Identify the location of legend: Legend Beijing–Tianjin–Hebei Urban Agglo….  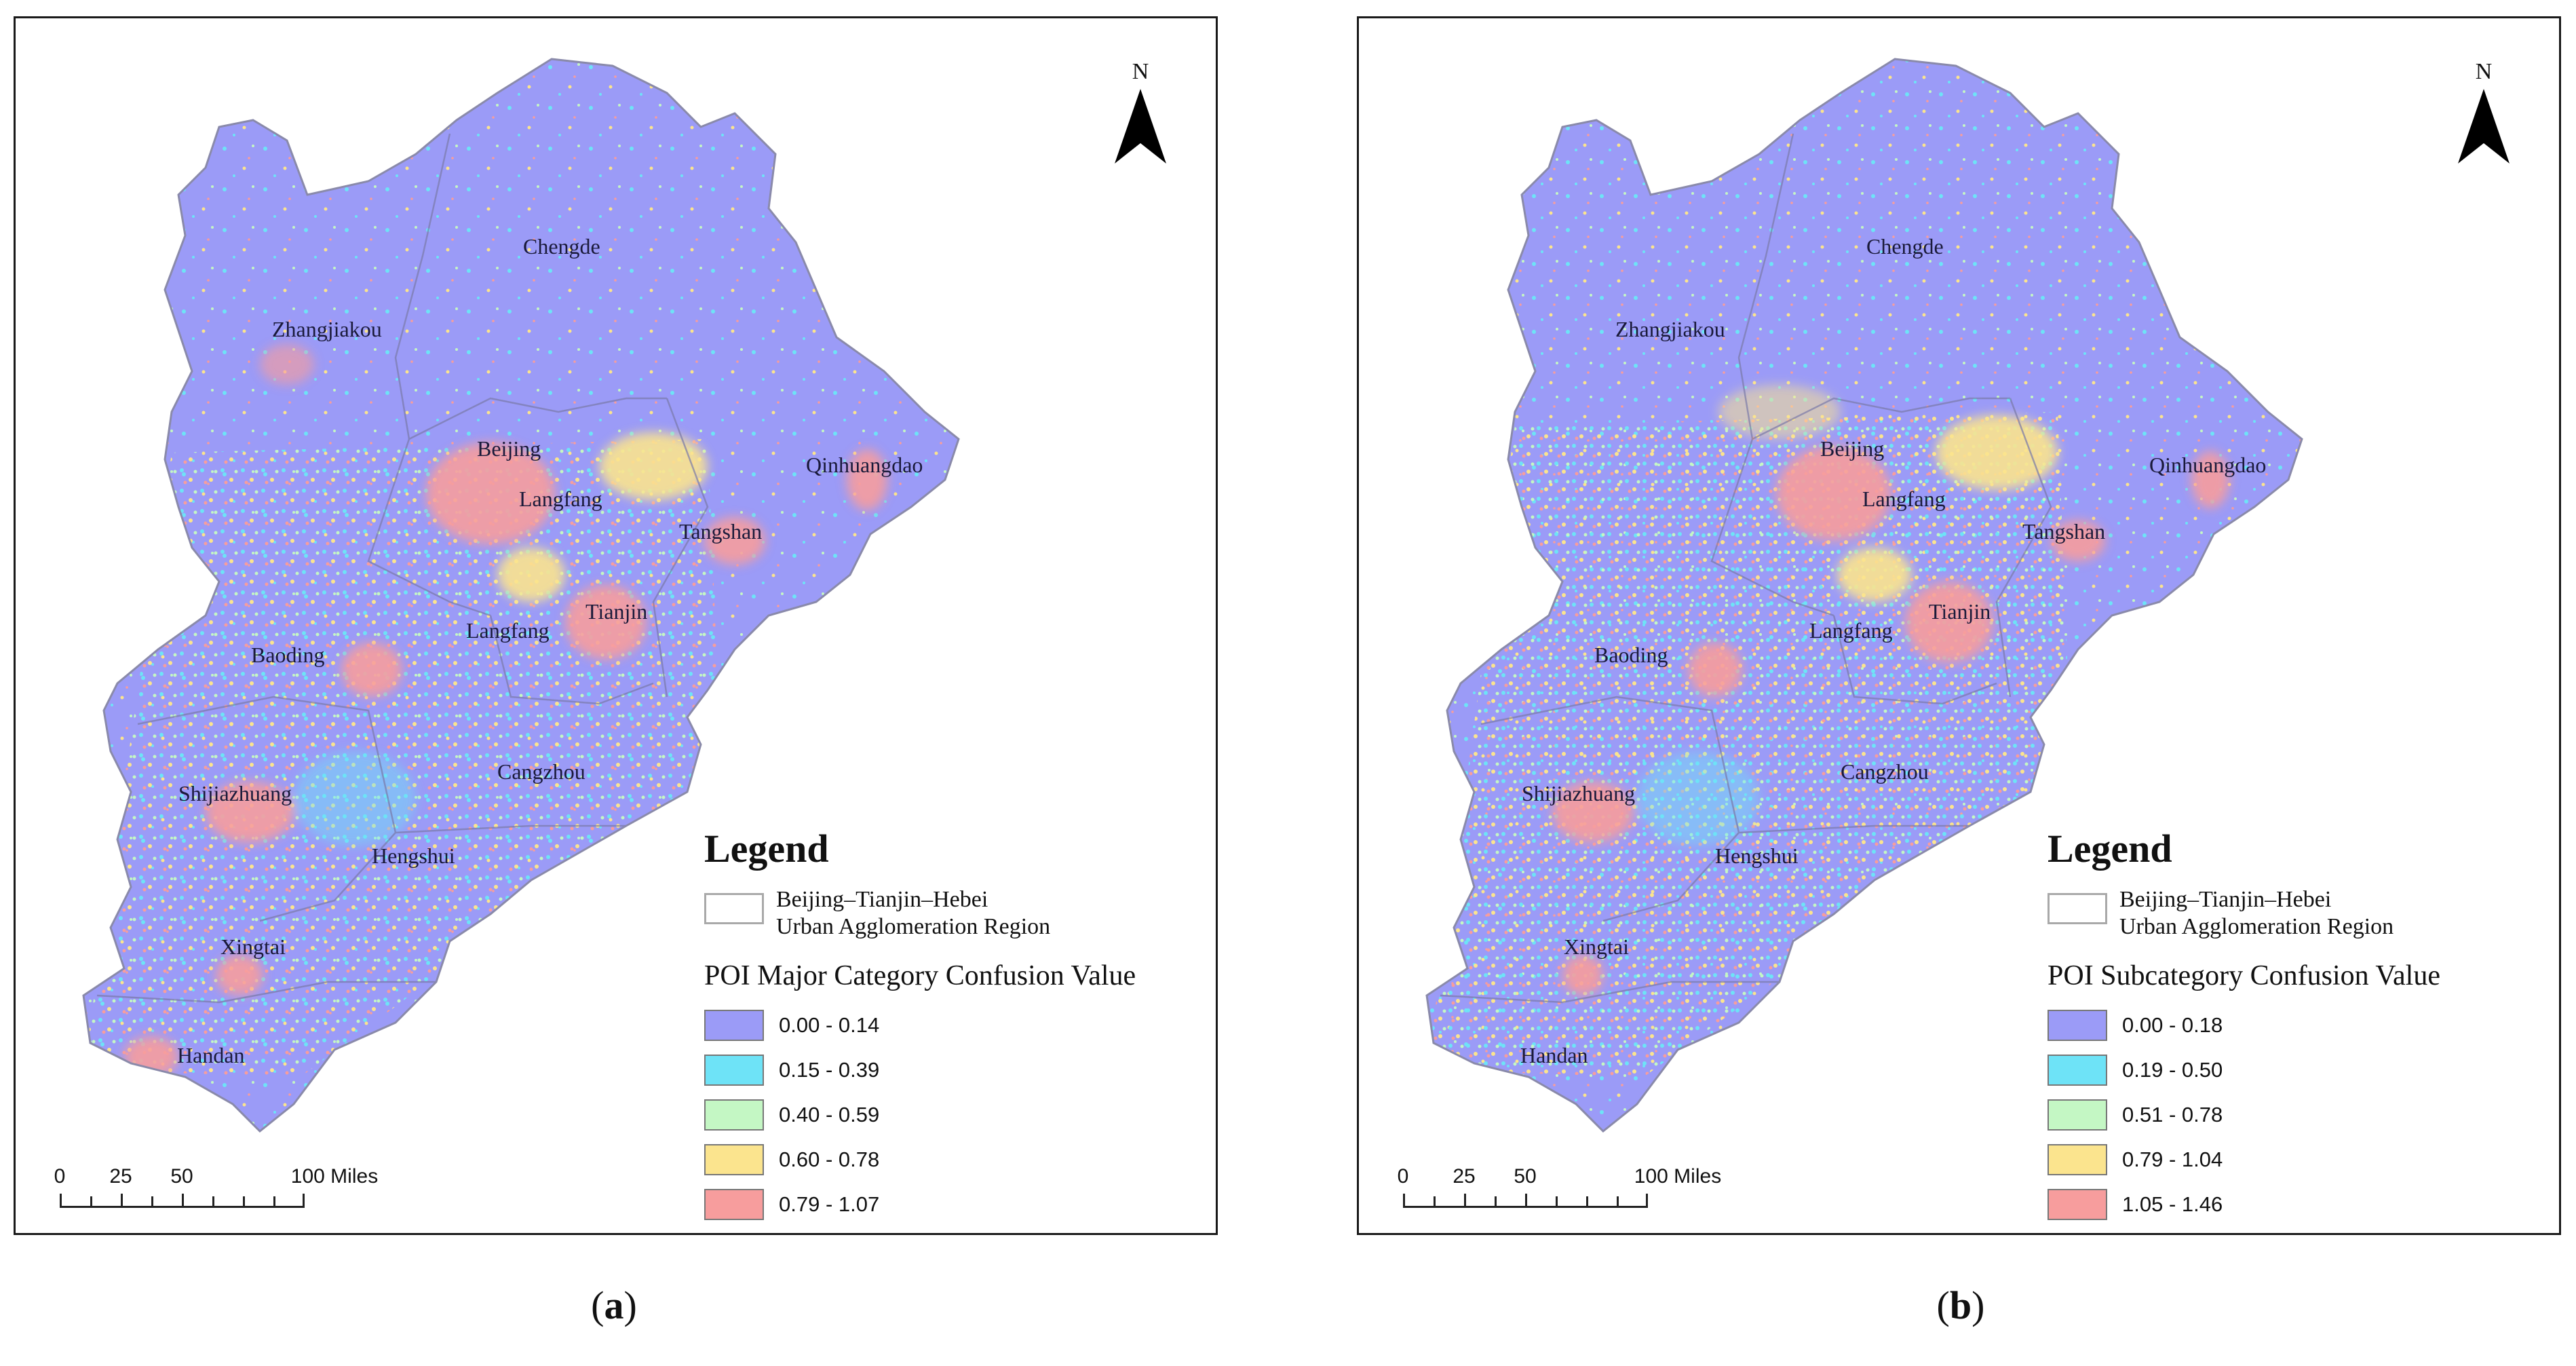
(2299, 1026).